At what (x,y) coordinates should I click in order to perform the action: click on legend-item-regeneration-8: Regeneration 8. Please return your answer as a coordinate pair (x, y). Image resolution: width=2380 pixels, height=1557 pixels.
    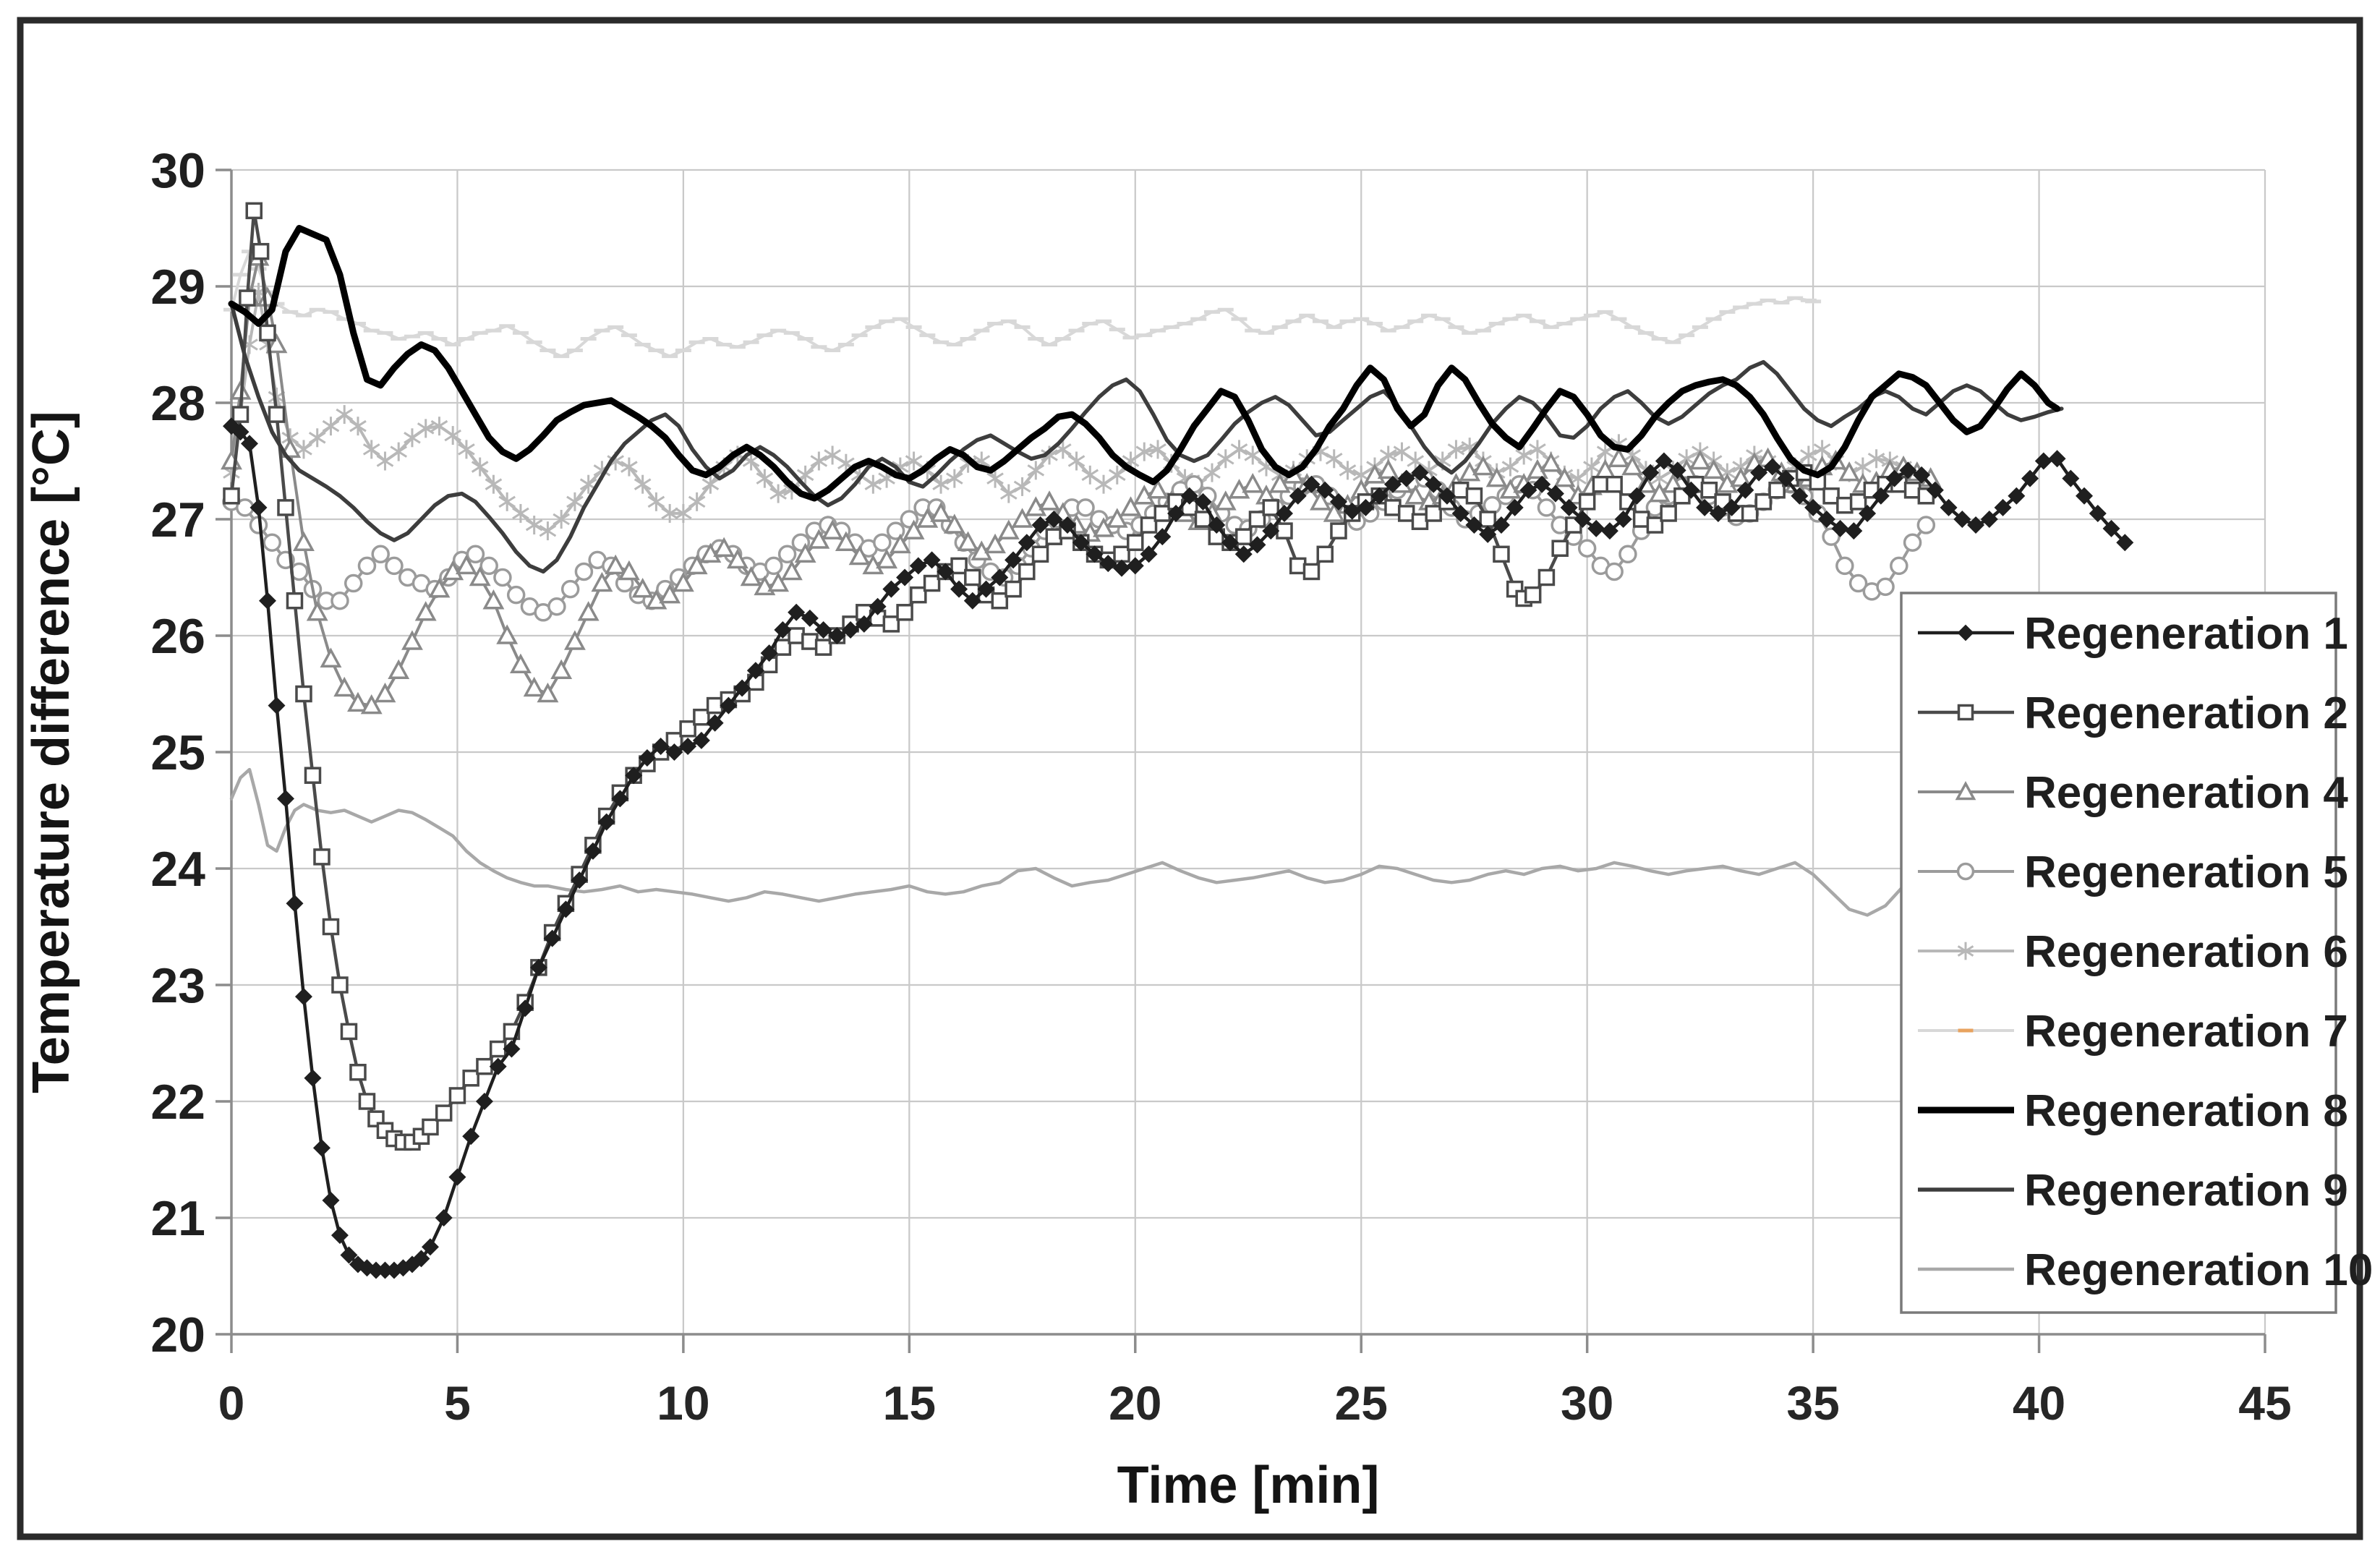
    Looking at the image, I should click on (2133, 1111).